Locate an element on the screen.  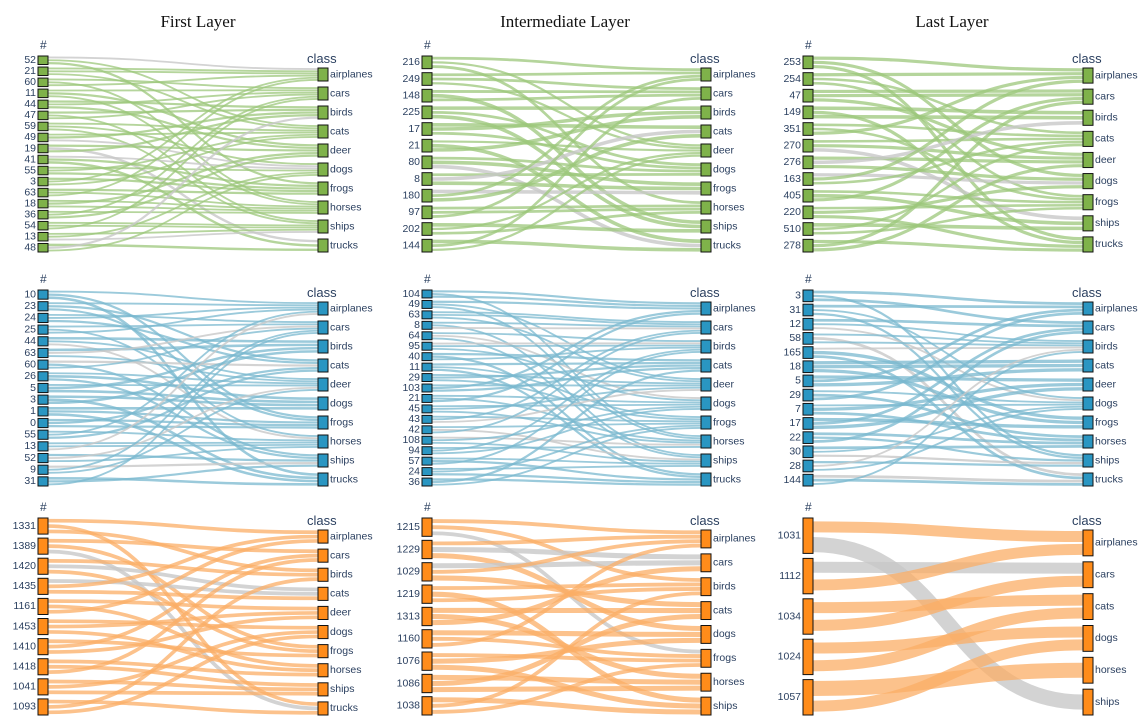
source-node-label: 22 is located at coordinates (795, 437).